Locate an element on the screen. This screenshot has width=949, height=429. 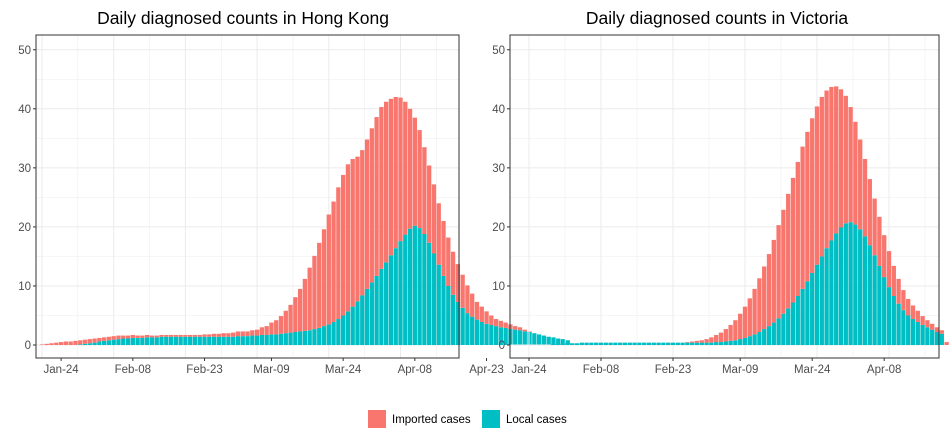
y-tick-label: 50 is located at coordinates (24, 51).